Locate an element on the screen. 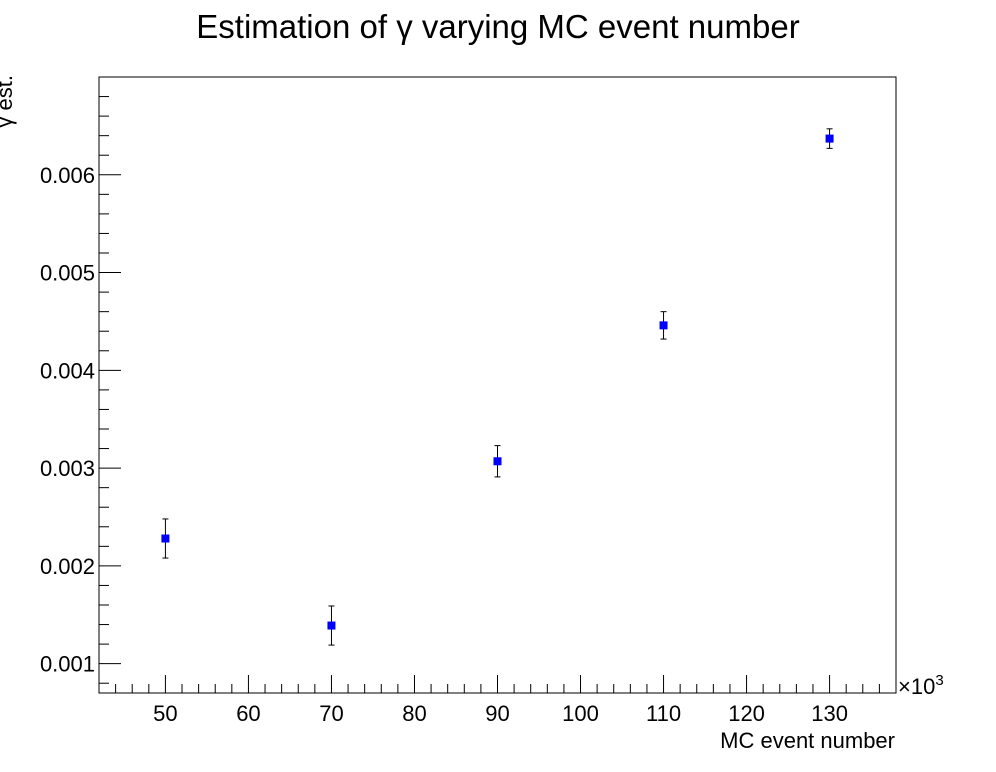 The height and width of the screenshot is (772, 996). x-tick-label: 80 is located at coordinates (414, 713).